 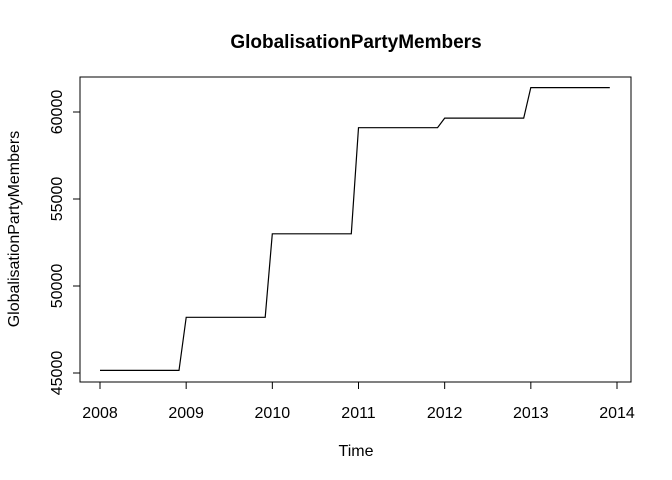 I want to click on x-tick-label: 2013, so click(x=531, y=413).